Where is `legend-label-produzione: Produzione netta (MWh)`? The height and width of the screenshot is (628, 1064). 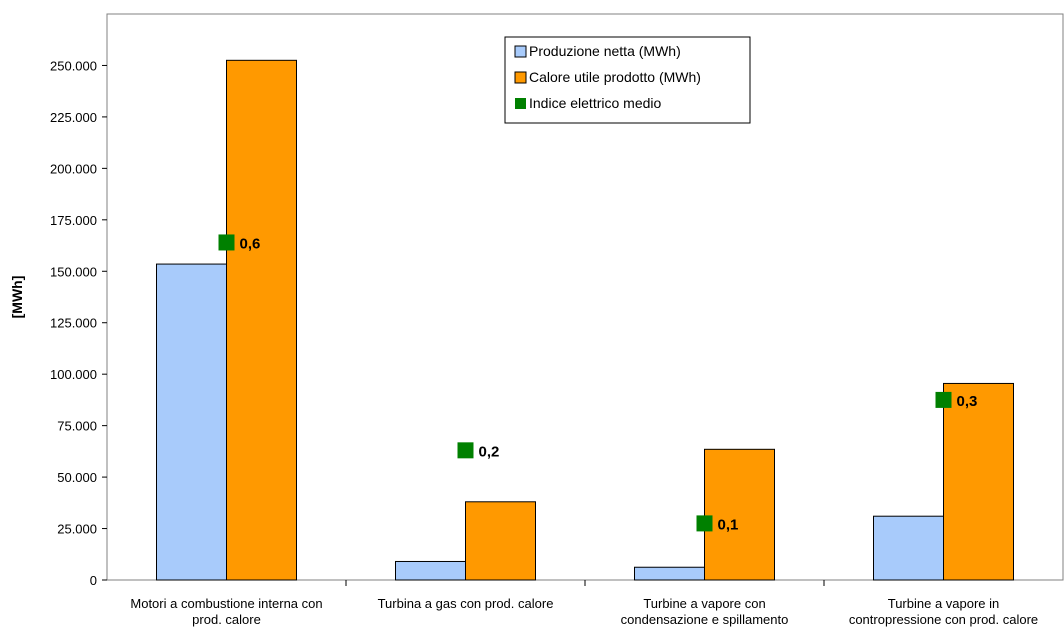 legend-label-produzione: Produzione netta (MWh) is located at coordinates (605, 51).